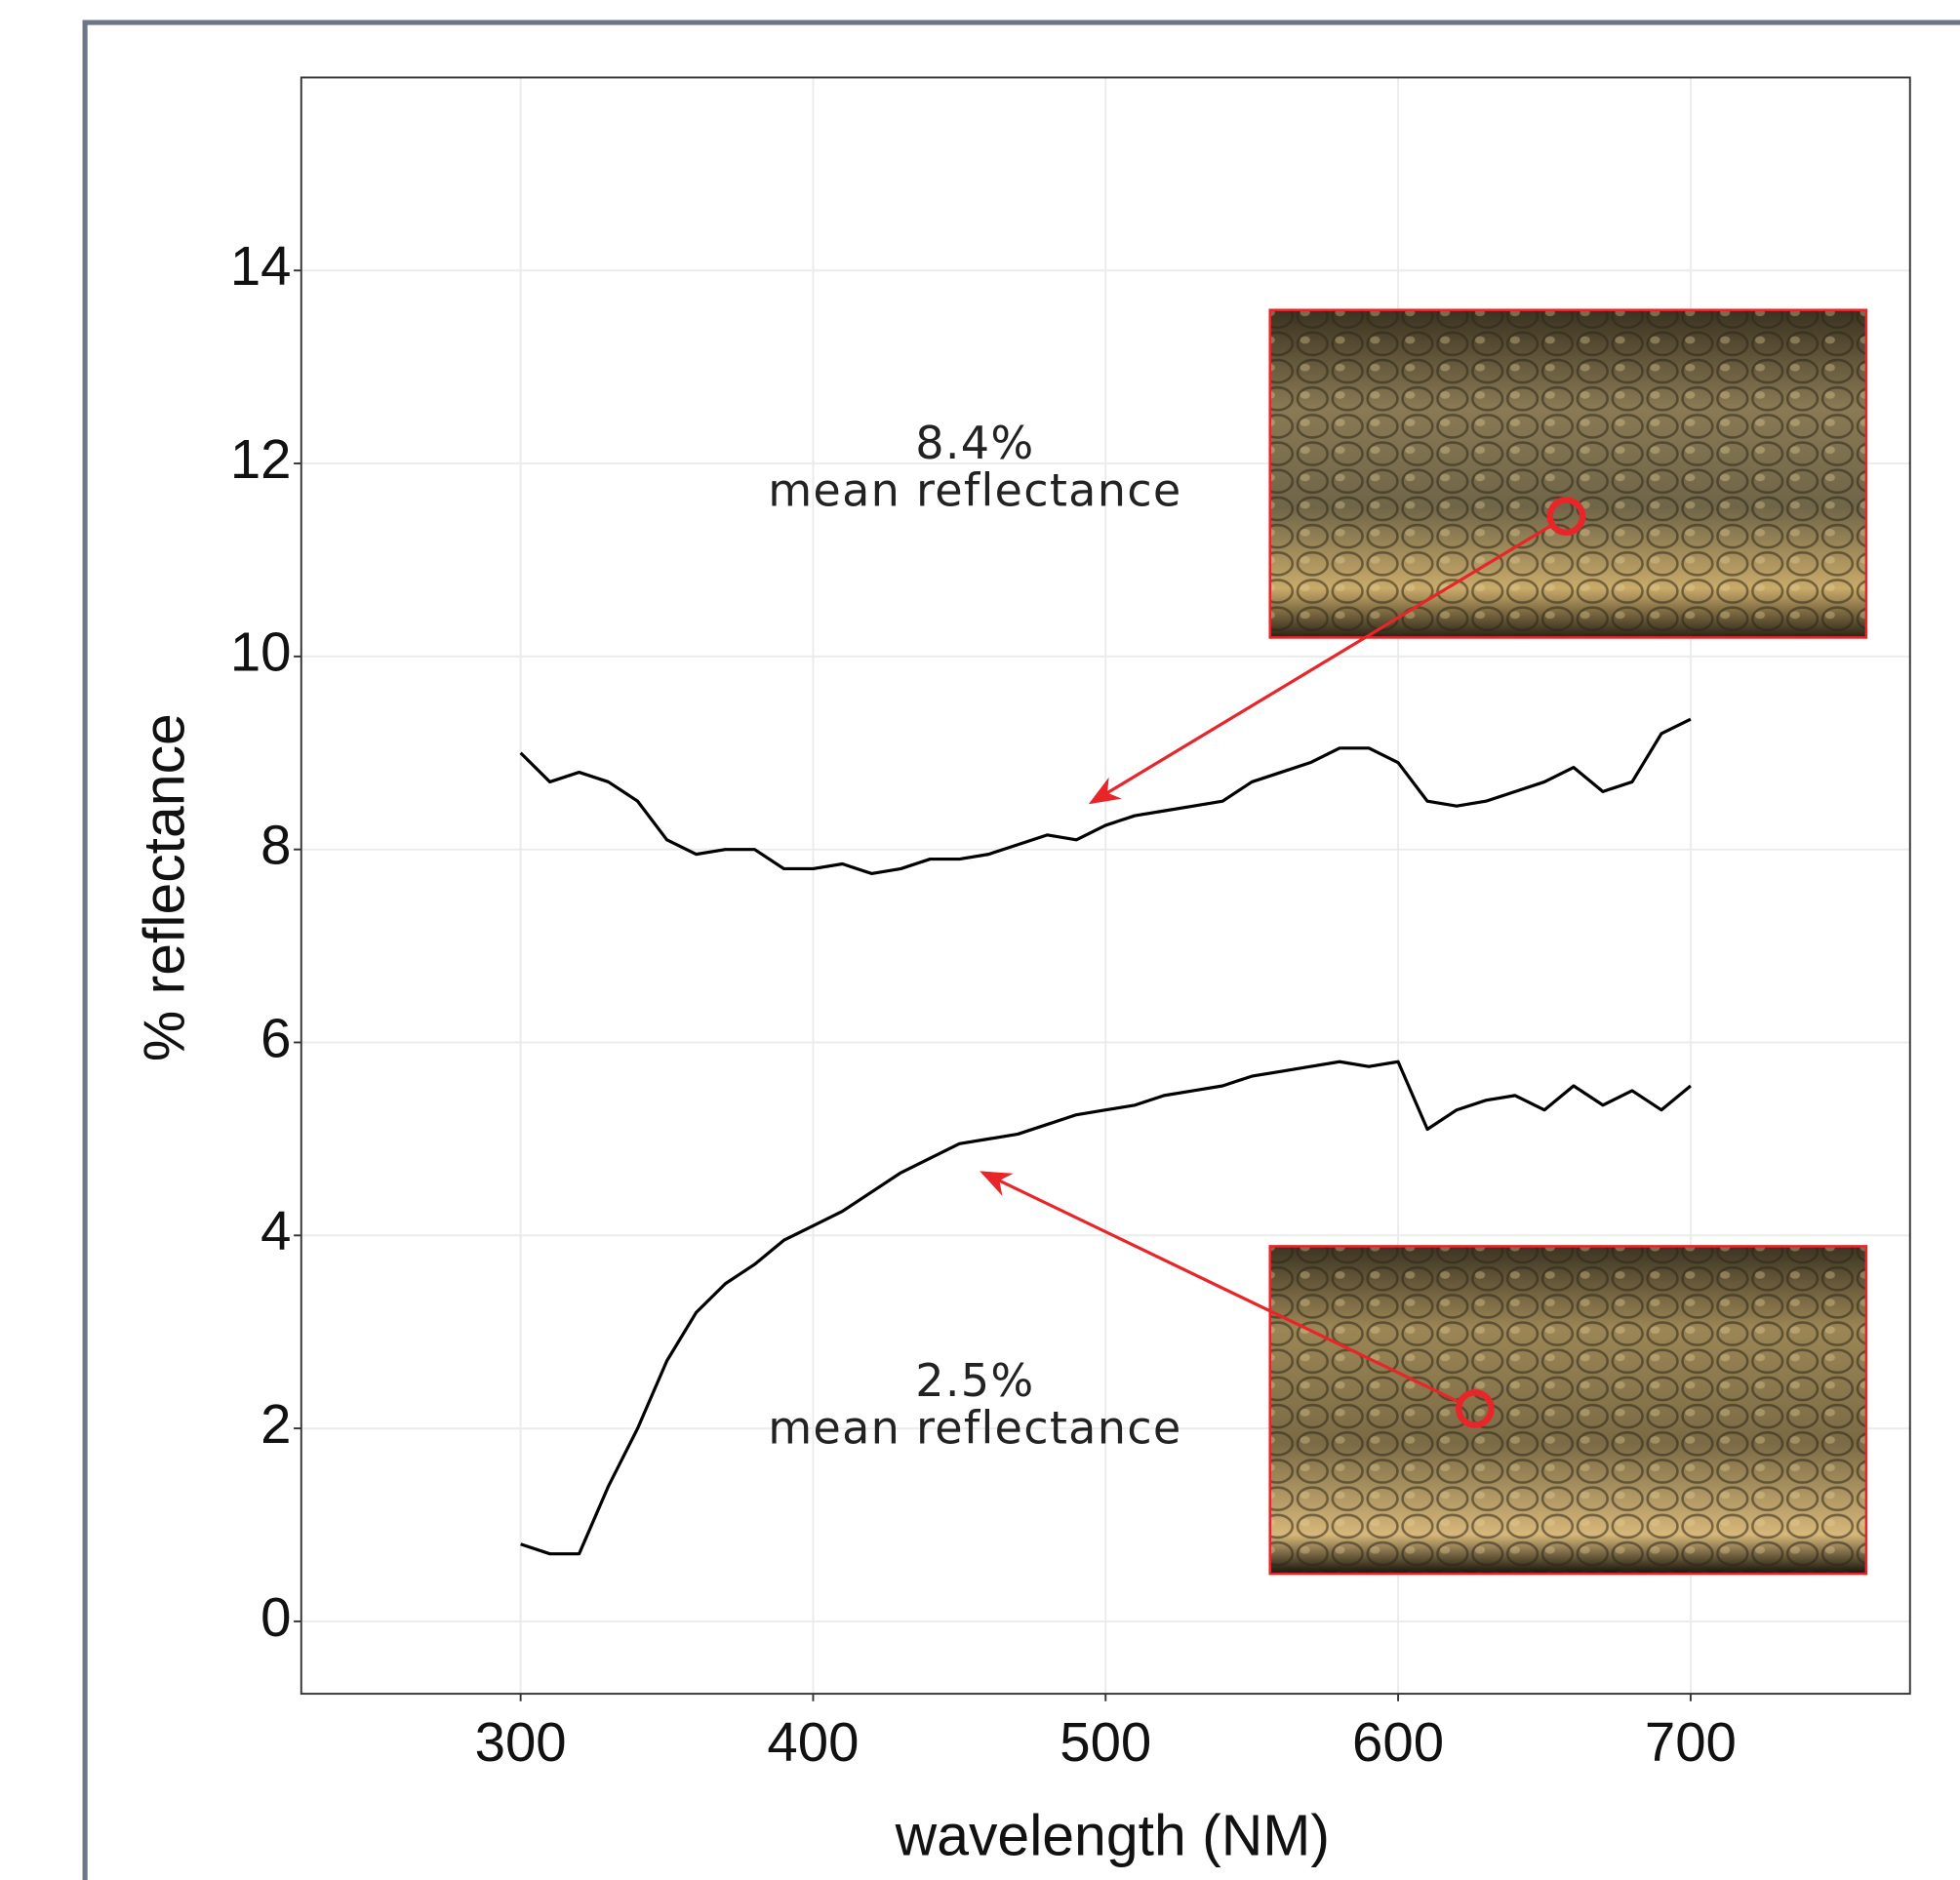 The image size is (1960, 1880). What do you see at coordinates (165, 887) in the screenshot?
I see `y-axis-title: % reflectance` at bounding box center [165, 887].